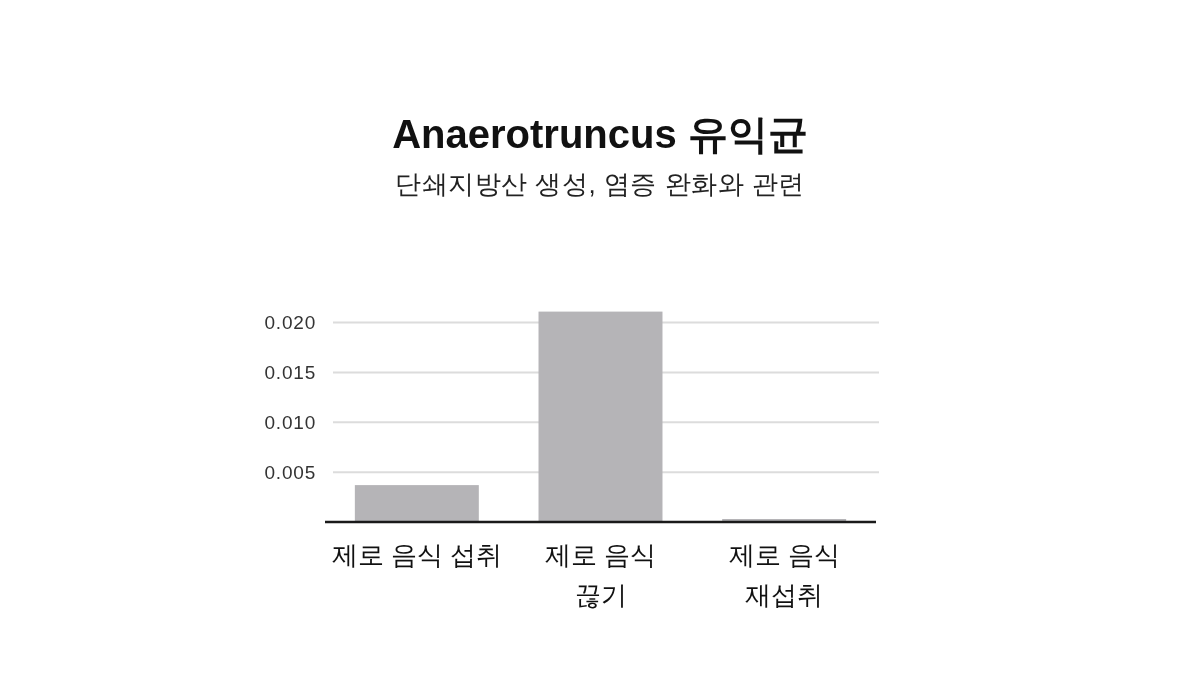 The height and width of the screenshot is (674, 1199). I want to click on x-tick-label: 제로 음식 재섭취, so click(784, 575).